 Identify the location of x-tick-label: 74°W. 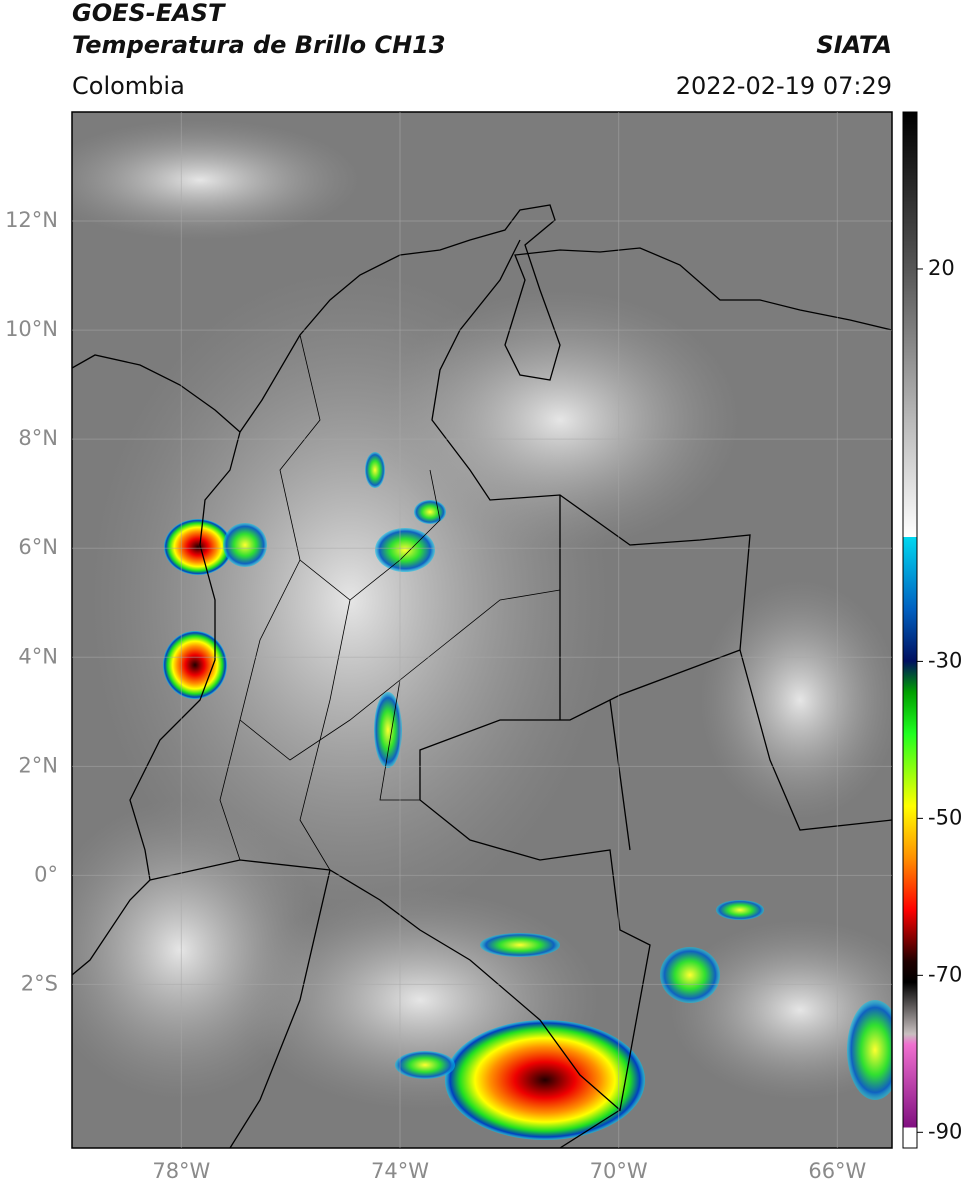
(400, 1171).